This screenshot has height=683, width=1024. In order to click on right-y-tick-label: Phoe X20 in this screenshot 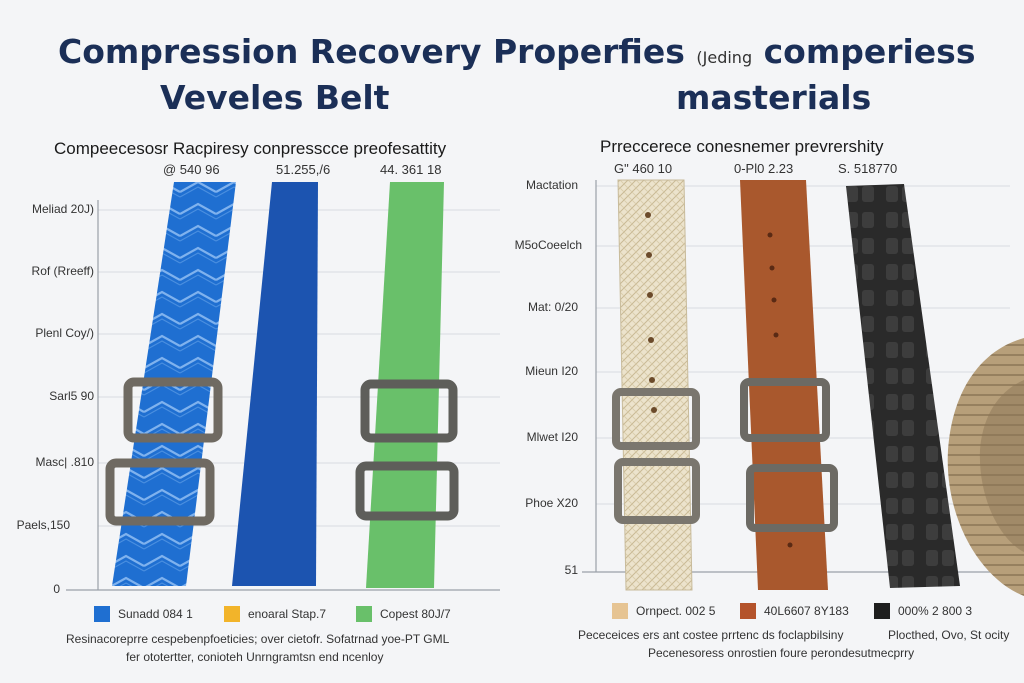, I will do `click(551, 503)`.